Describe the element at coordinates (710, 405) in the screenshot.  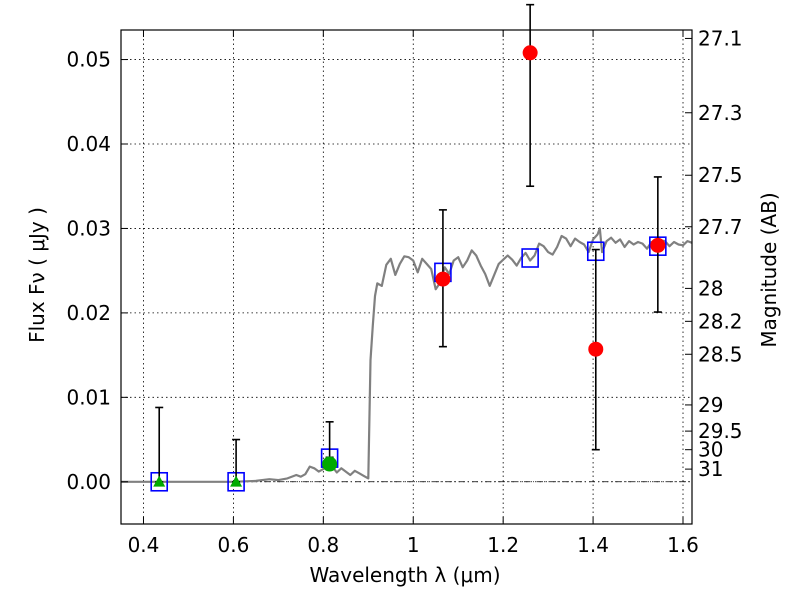
I see `right-tick-label: 29` at that location.